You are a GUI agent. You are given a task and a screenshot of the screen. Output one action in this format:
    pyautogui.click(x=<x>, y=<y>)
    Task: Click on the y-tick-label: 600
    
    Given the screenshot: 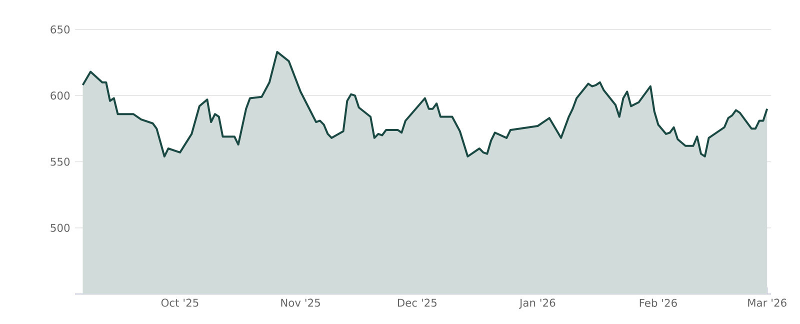 What is the action you would take?
    pyautogui.click(x=60, y=96)
    